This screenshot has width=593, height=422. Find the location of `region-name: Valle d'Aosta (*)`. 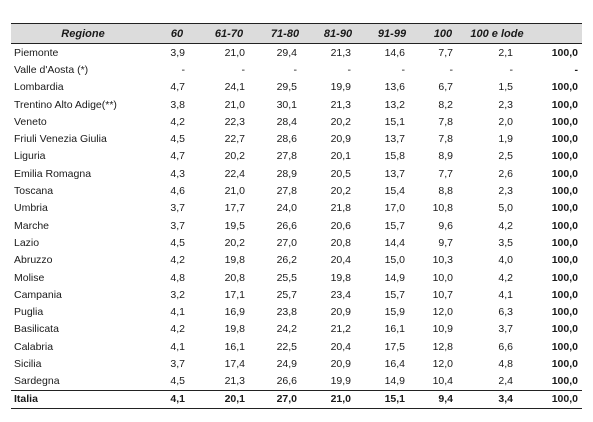

region-name: Valle d'Aosta (*) is located at coordinates (51, 69).